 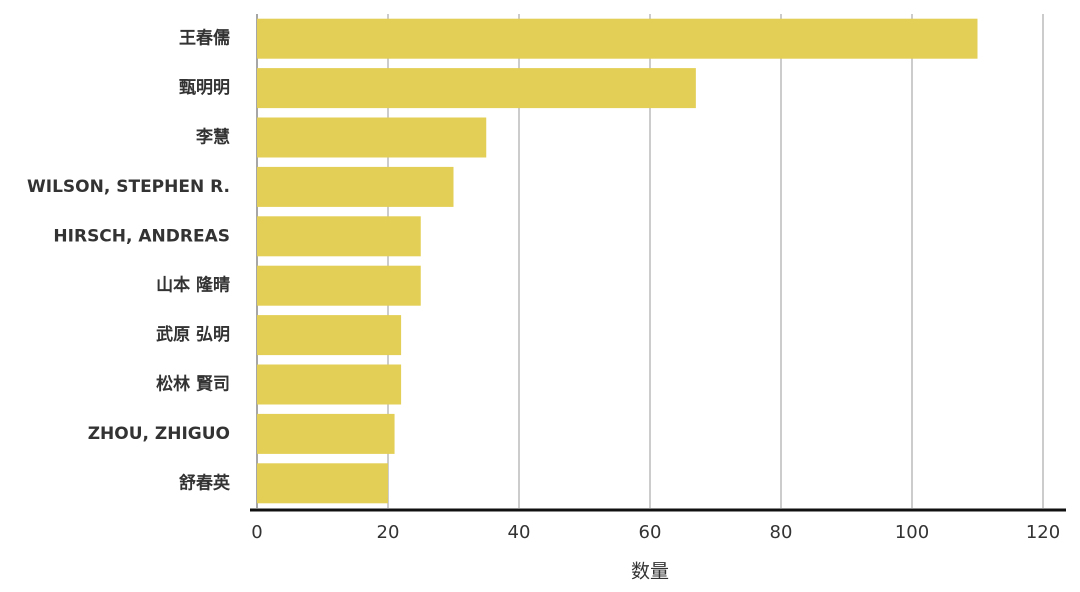 What do you see at coordinates (193, 384) in the screenshot?
I see `y-tick-label: 松林 賢司` at bounding box center [193, 384].